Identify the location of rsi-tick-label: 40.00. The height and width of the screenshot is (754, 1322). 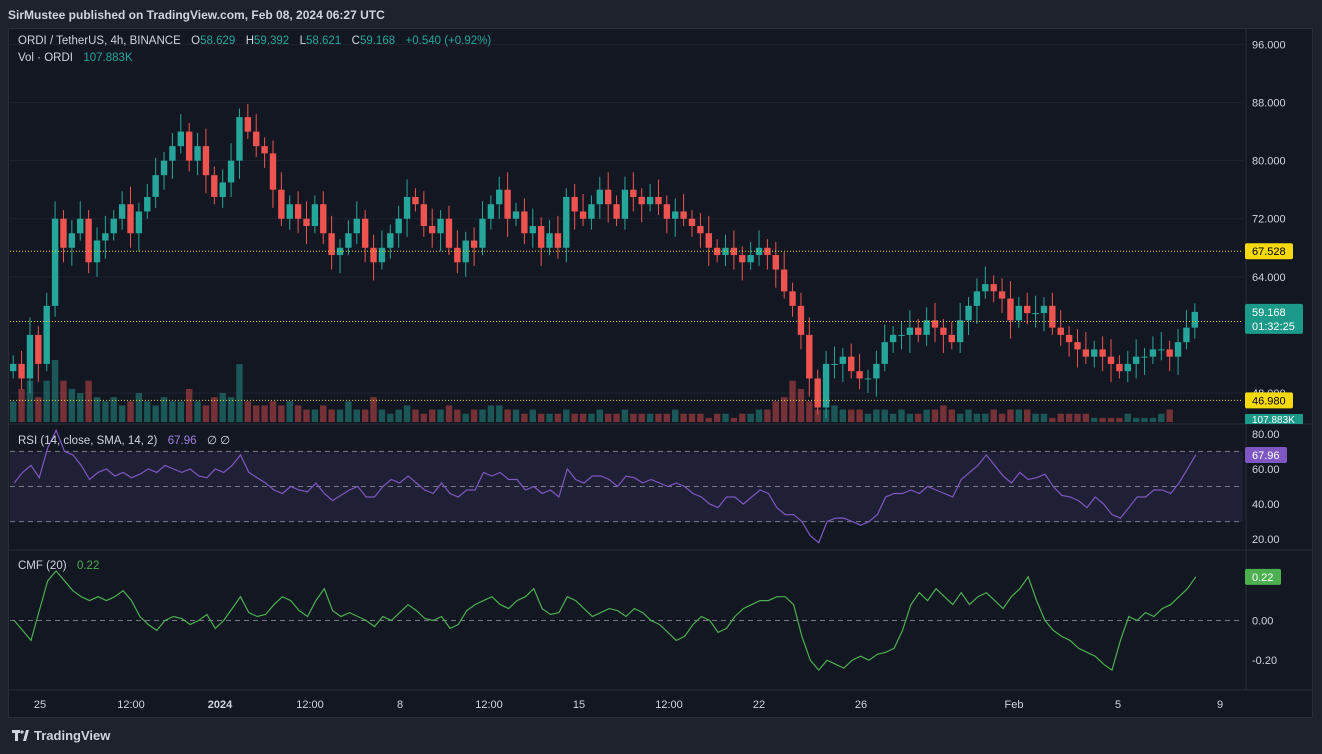
(1266, 505).